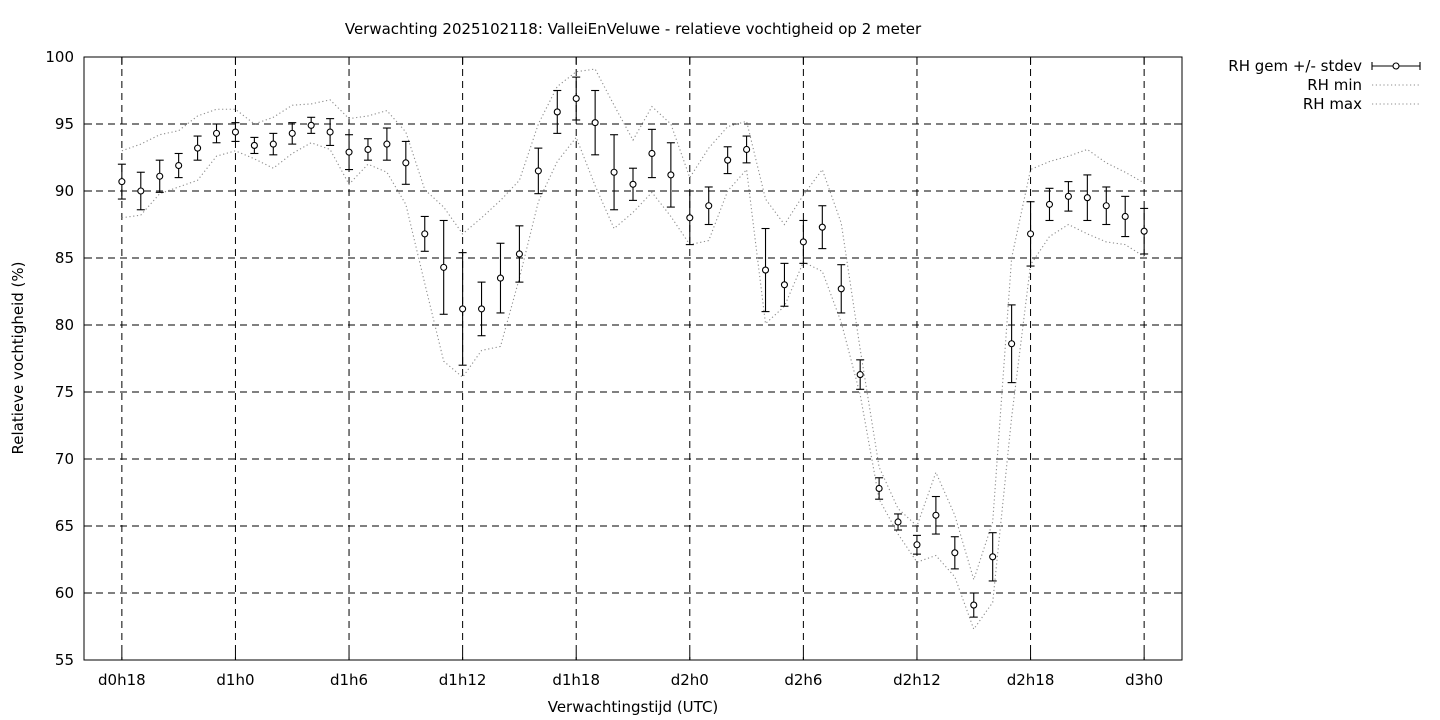  Describe the element at coordinates (64, 526) in the screenshot. I see `y-tick-label: 65` at that location.